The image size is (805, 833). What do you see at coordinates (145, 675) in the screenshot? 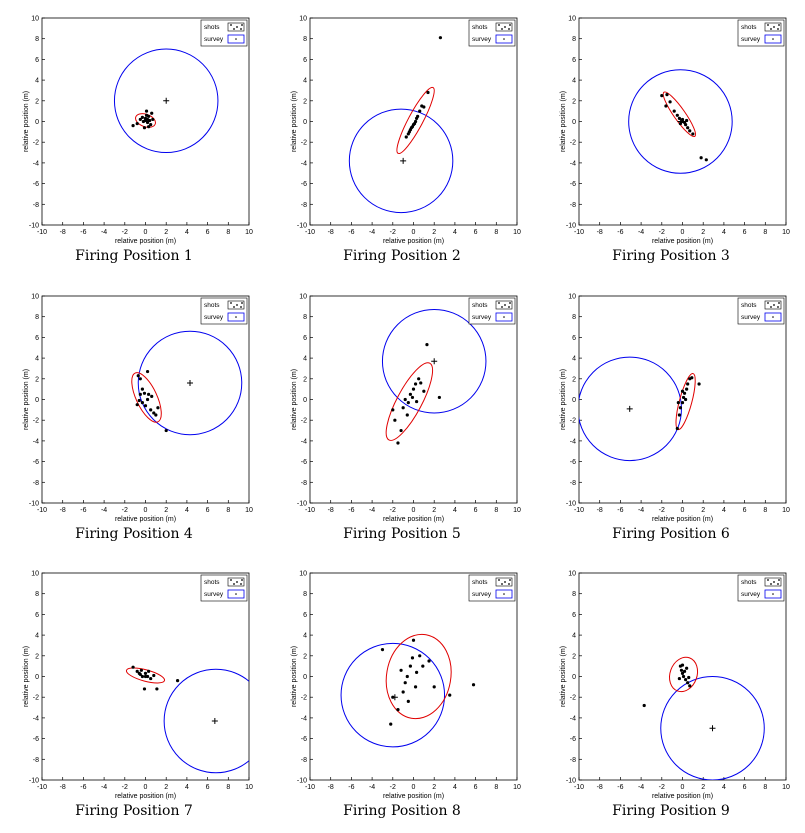
I see `shot-error-ellipse` at bounding box center [145, 675].